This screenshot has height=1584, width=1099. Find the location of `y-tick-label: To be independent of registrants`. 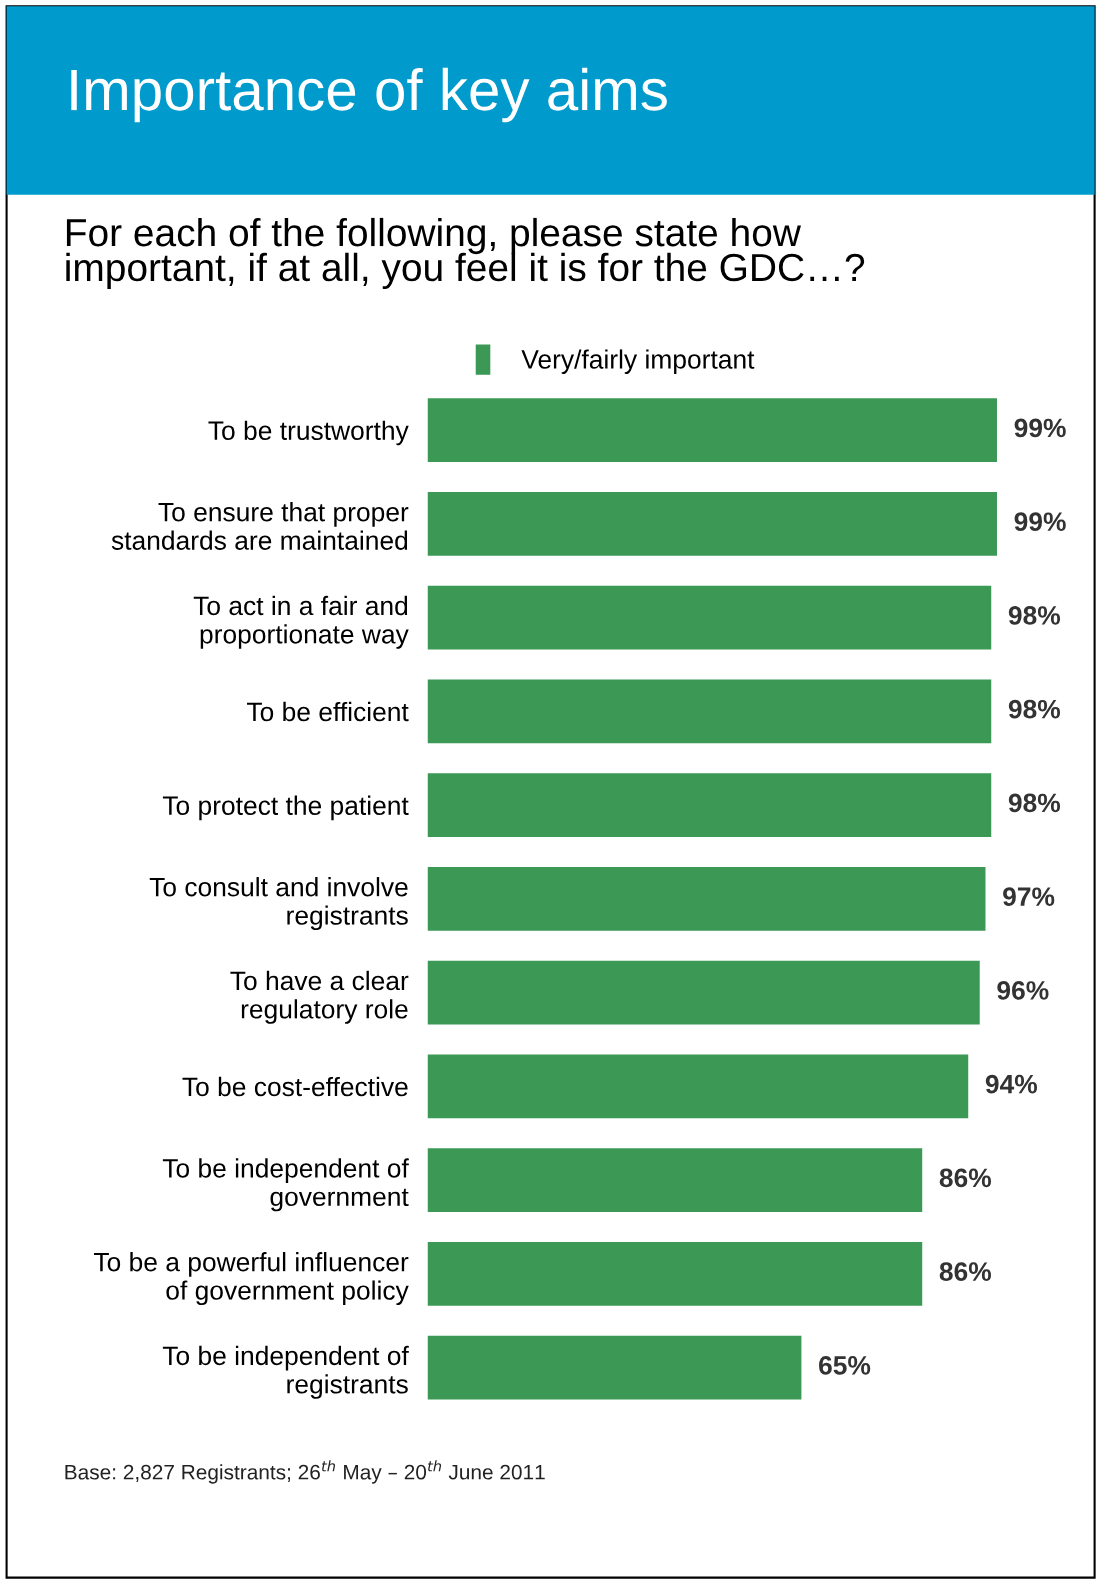

y-tick-label: To be independent of registrants is located at coordinates (285, 1372).